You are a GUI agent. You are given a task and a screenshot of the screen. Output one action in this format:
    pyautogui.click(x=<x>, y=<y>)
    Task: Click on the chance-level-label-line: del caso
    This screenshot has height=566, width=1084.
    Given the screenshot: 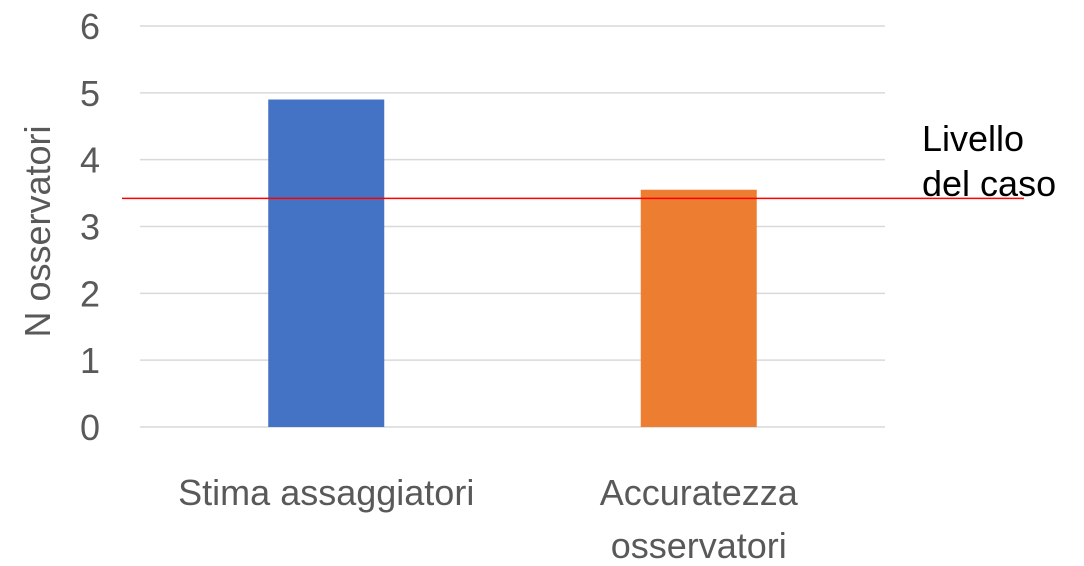 What is the action you would take?
    pyautogui.click(x=989, y=183)
    